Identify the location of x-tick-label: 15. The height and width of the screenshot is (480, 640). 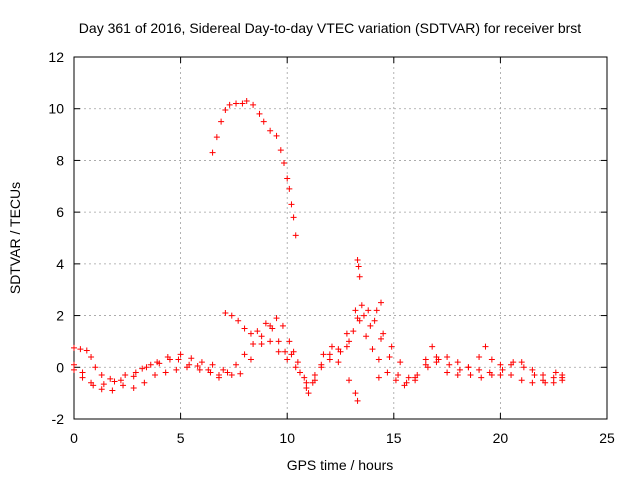
(394, 438).